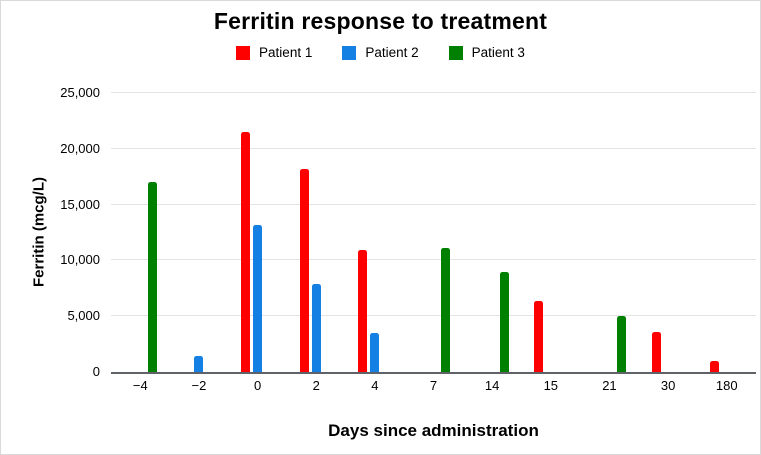  What do you see at coordinates (316, 385) in the screenshot?
I see `x-tick-label-2: 2` at bounding box center [316, 385].